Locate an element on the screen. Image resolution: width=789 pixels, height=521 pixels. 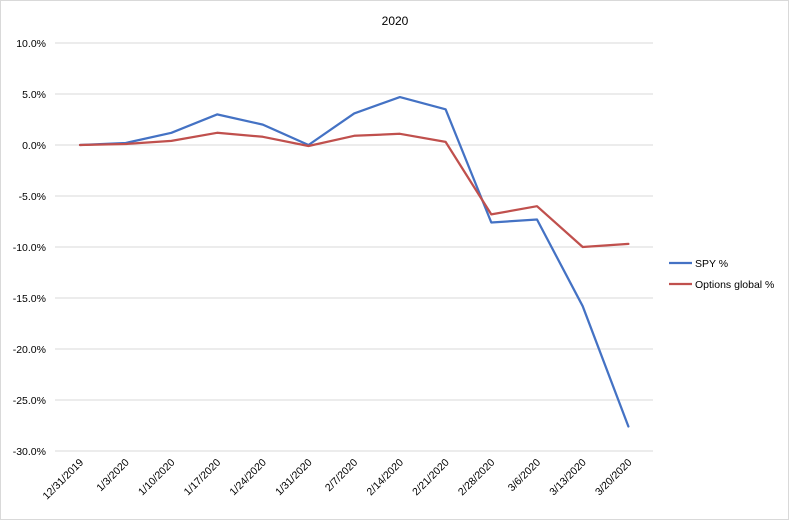
y-tick-label: -15.0% is located at coordinates (29, 299).